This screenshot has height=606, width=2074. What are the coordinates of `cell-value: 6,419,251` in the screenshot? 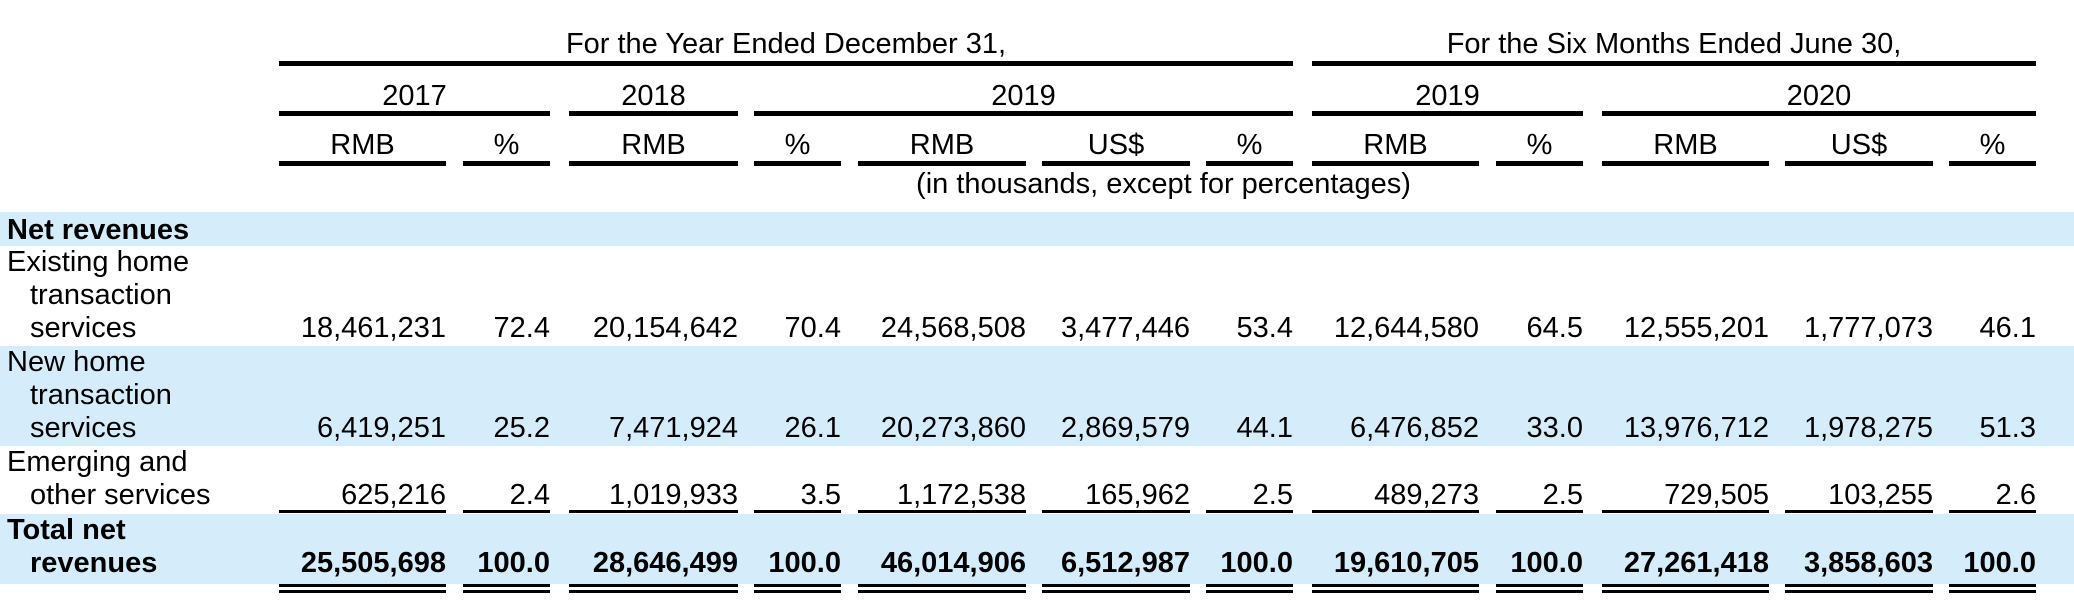 It's located at (381, 428).